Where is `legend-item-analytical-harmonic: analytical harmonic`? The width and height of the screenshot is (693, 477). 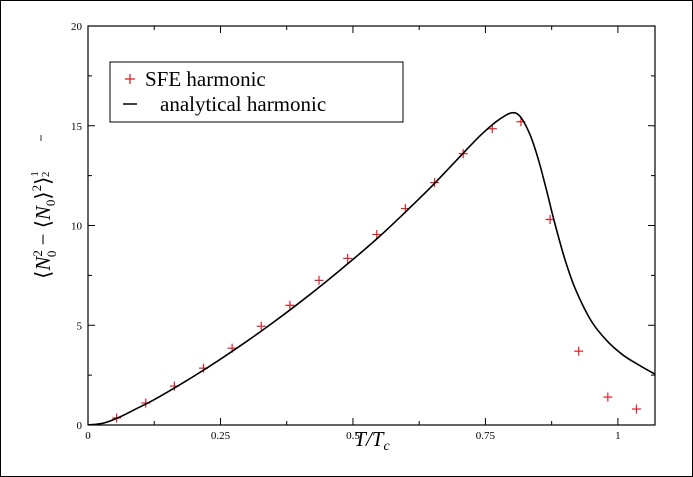
legend-item-analytical-harmonic: analytical harmonic is located at coordinates (224, 104).